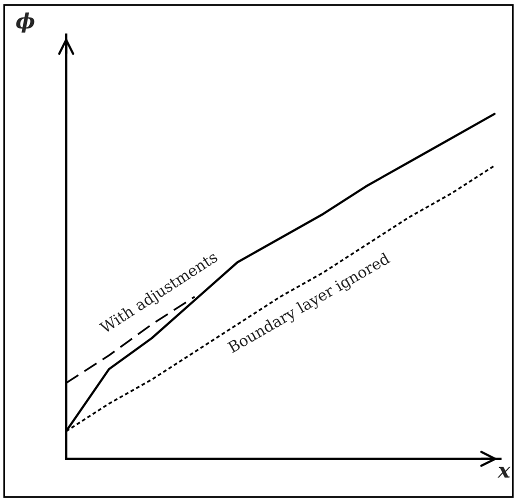 This screenshot has height=502, width=517. Describe the element at coordinates (25, 22) in the screenshot. I see `y-axis-title: ϕ` at that location.